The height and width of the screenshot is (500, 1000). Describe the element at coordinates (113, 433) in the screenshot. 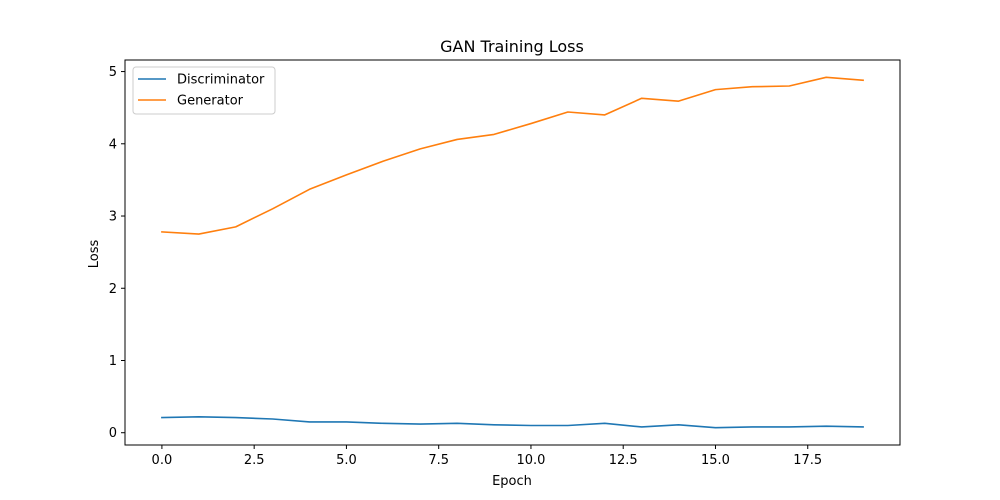

I see `y-tick-label: 0` at that location.